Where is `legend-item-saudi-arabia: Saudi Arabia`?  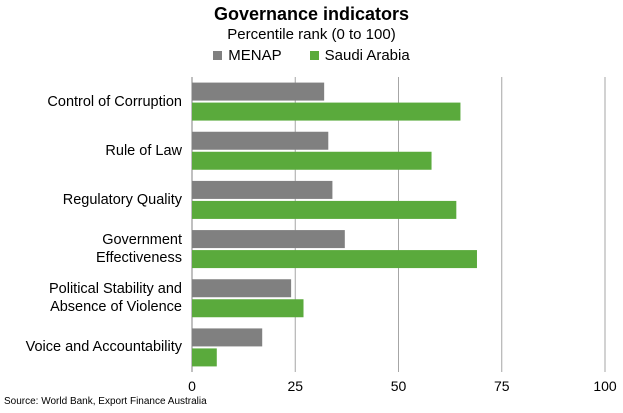 legend-item-saudi-arabia: Saudi Arabia is located at coordinates (359, 55).